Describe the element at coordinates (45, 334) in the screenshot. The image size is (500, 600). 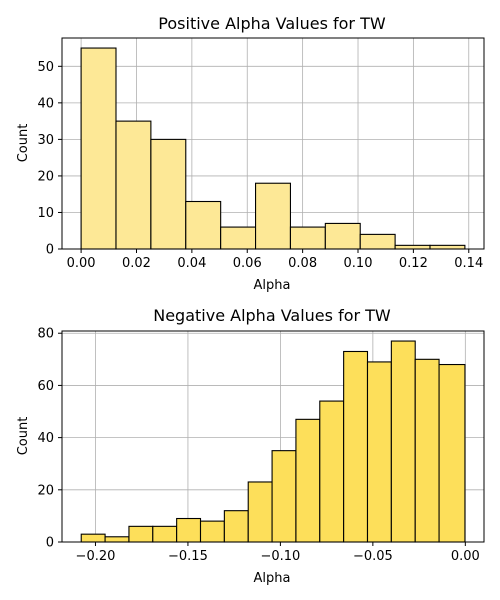
I see `y-tick-label: 80` at that location.